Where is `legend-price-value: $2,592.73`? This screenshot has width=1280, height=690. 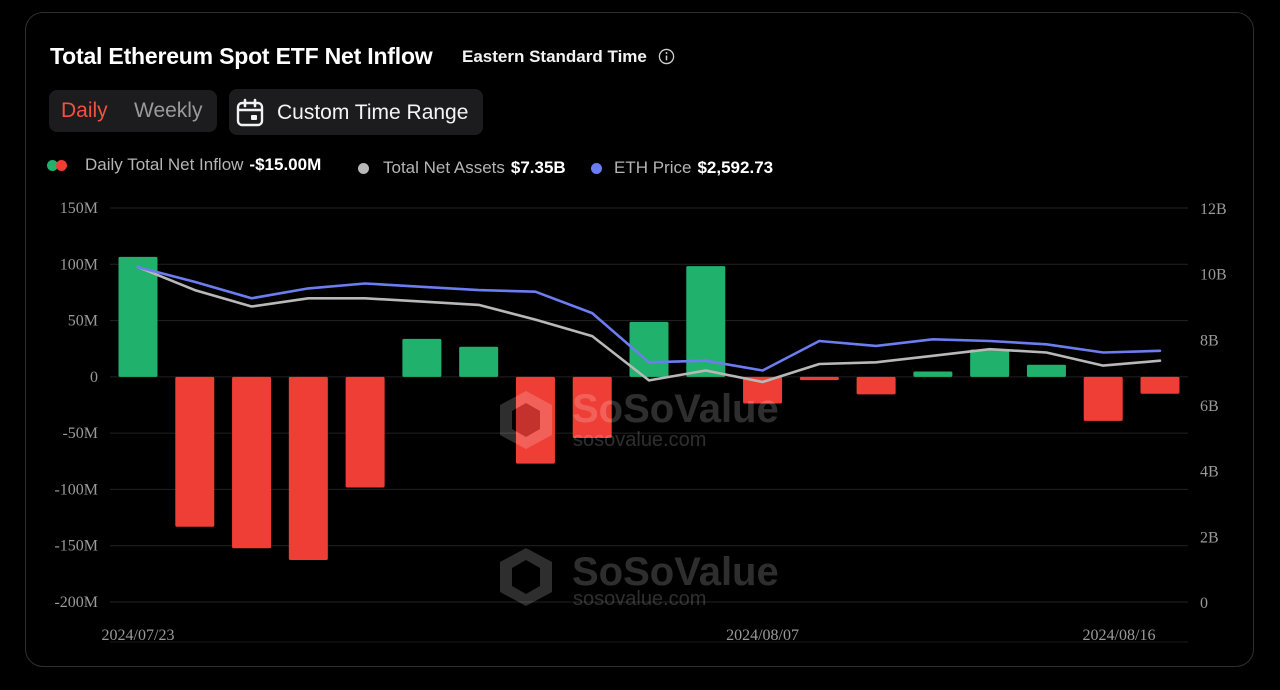
legend-price-value: $2,592.73 is located at coordinates (735, 167).